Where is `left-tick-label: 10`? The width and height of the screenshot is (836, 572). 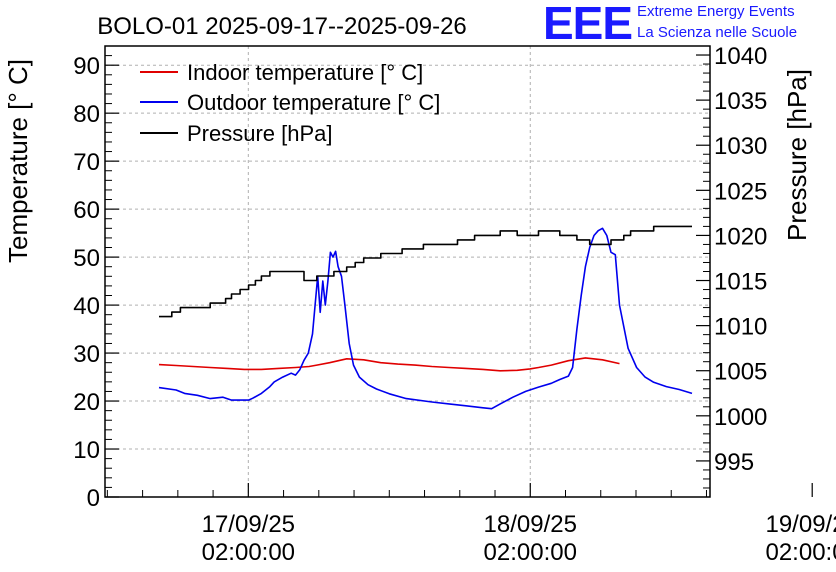
left-tick-label: 10 is located at coordinates (86, 450).